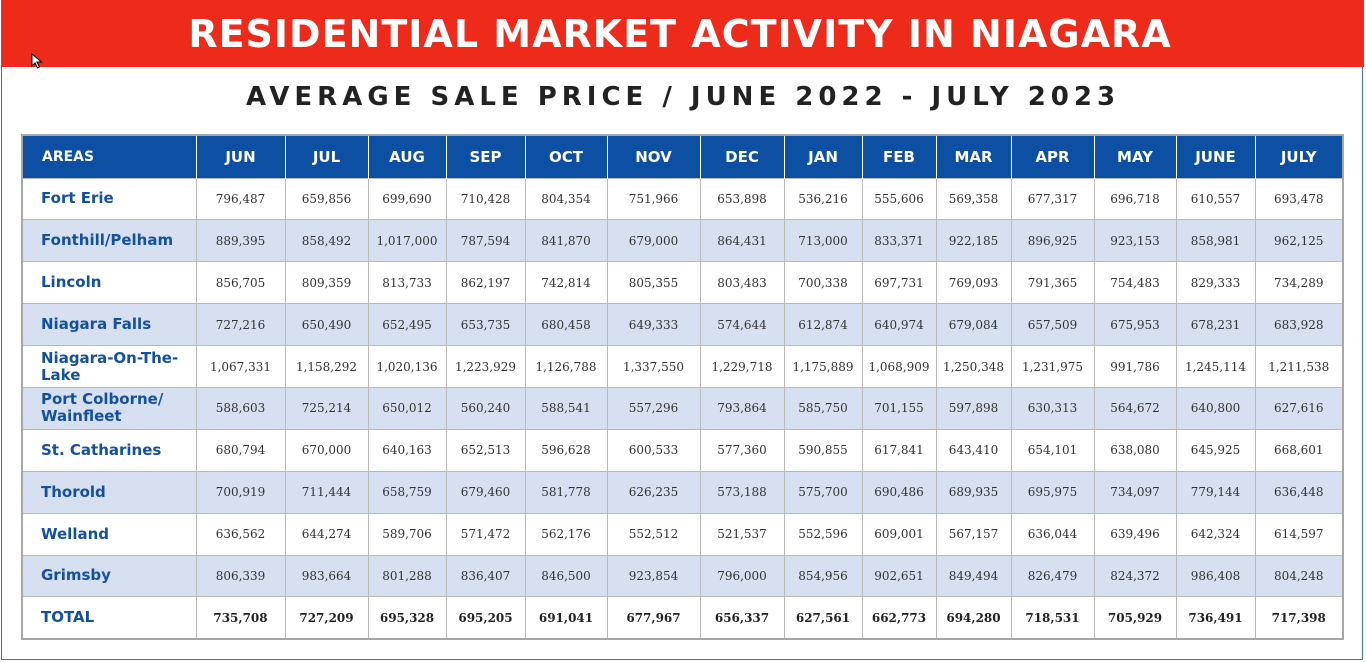 The height and width of the screenshot is (662, 1366). What do you see at coordinates (485, 325) in the screenshot?
I see `price-cell: 653,735` at bounding box center [485, 325].